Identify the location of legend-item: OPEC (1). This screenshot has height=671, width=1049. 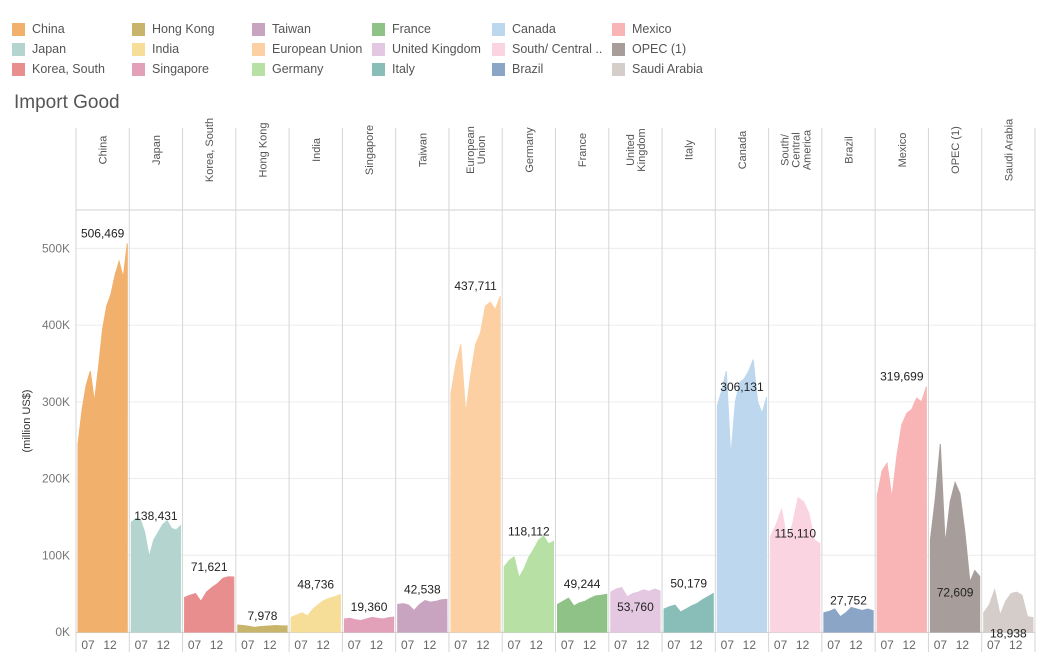
(649, 49).